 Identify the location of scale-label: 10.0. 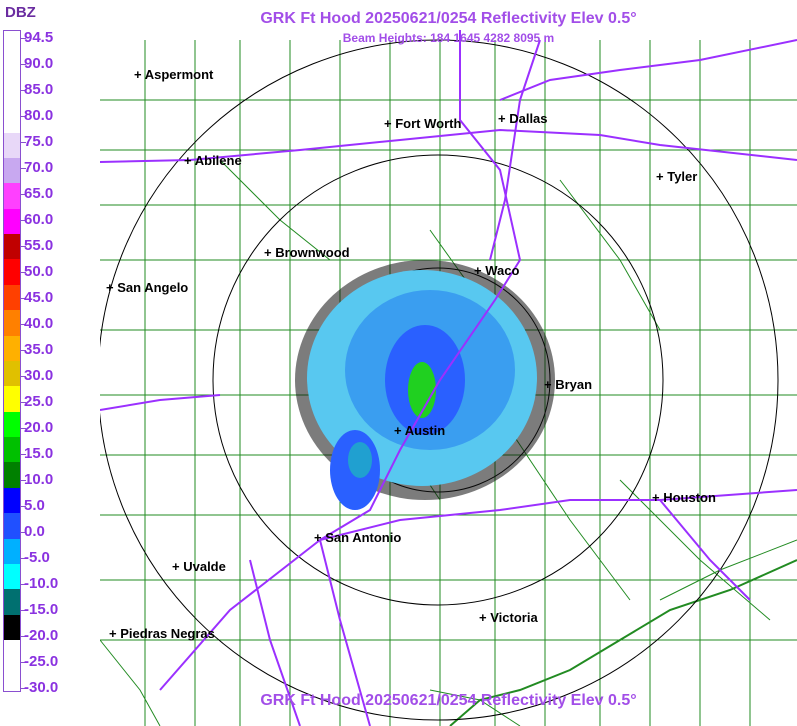
(39, 479).